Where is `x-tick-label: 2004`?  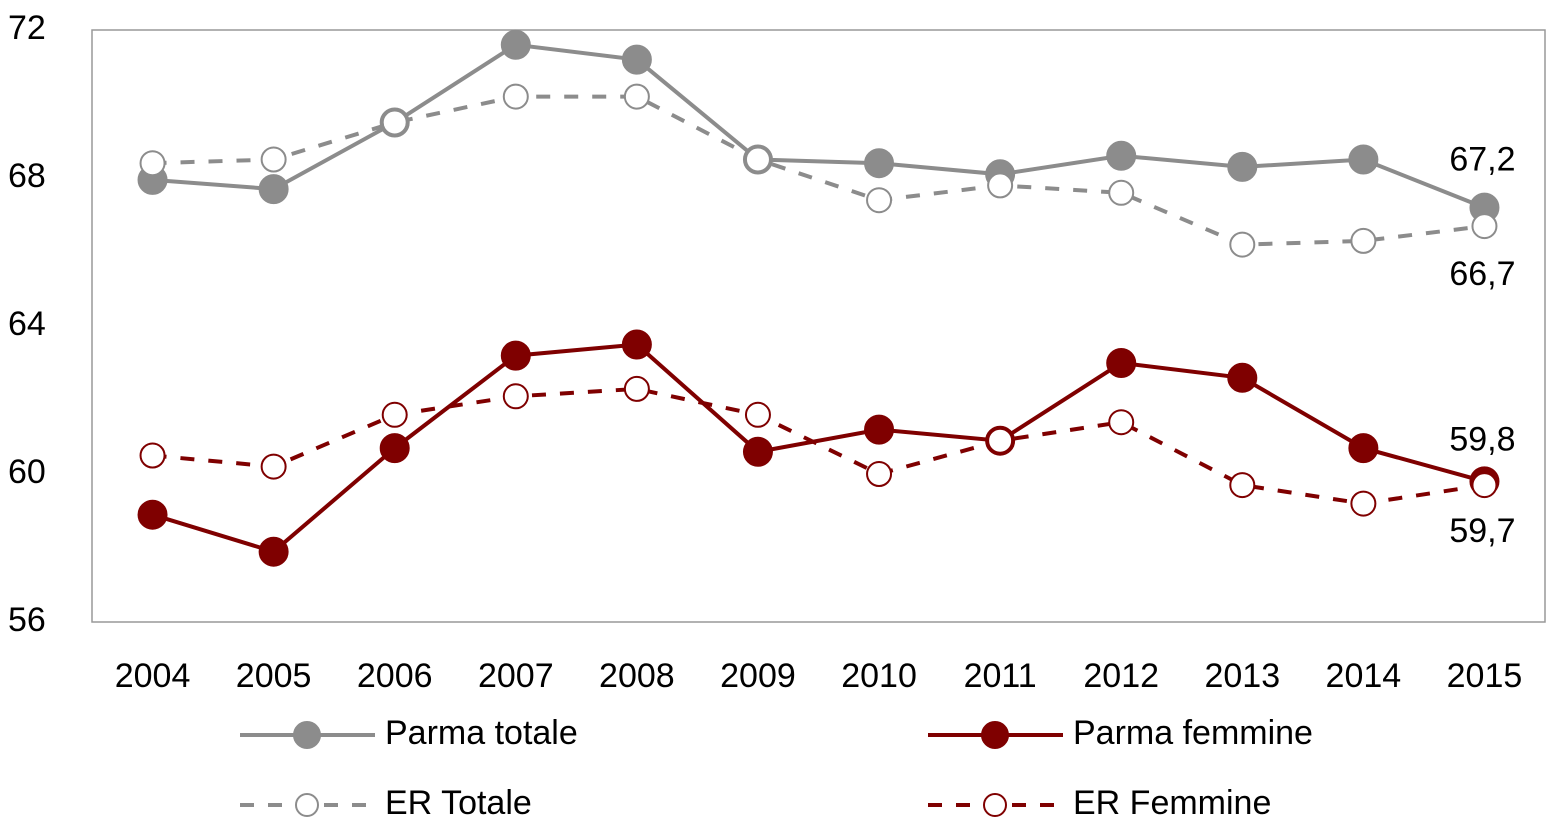 x-tick-label: 2004 is located at coordinates (153, 676).